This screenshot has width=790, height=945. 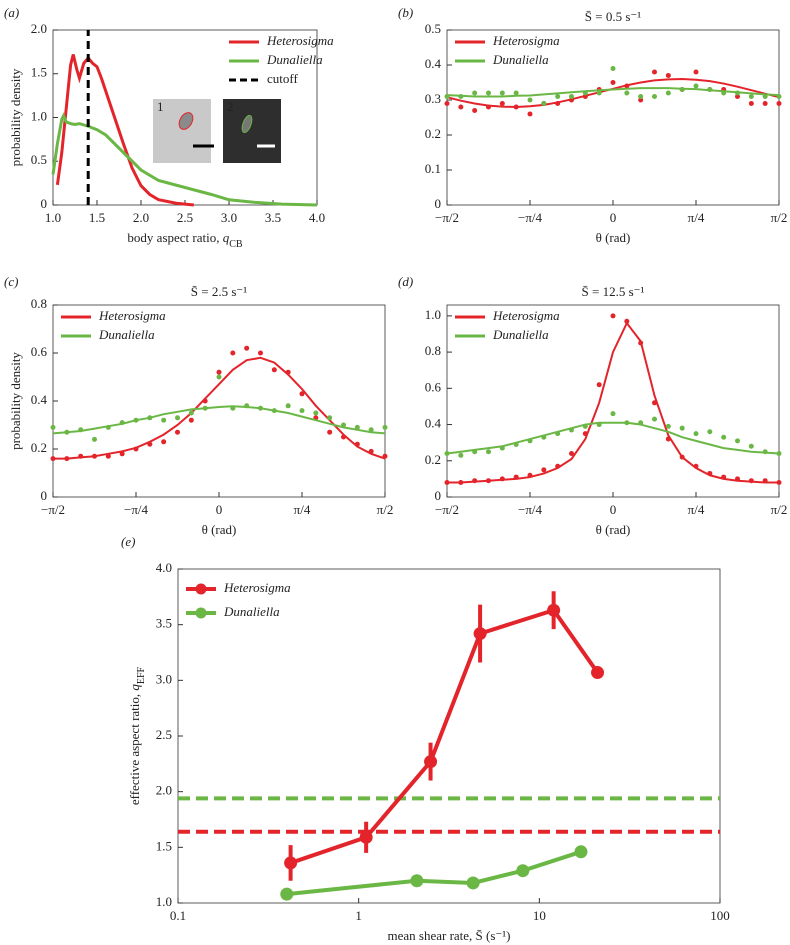 I want to click on axis-label: θ (rad), so click(x=613, y=529).